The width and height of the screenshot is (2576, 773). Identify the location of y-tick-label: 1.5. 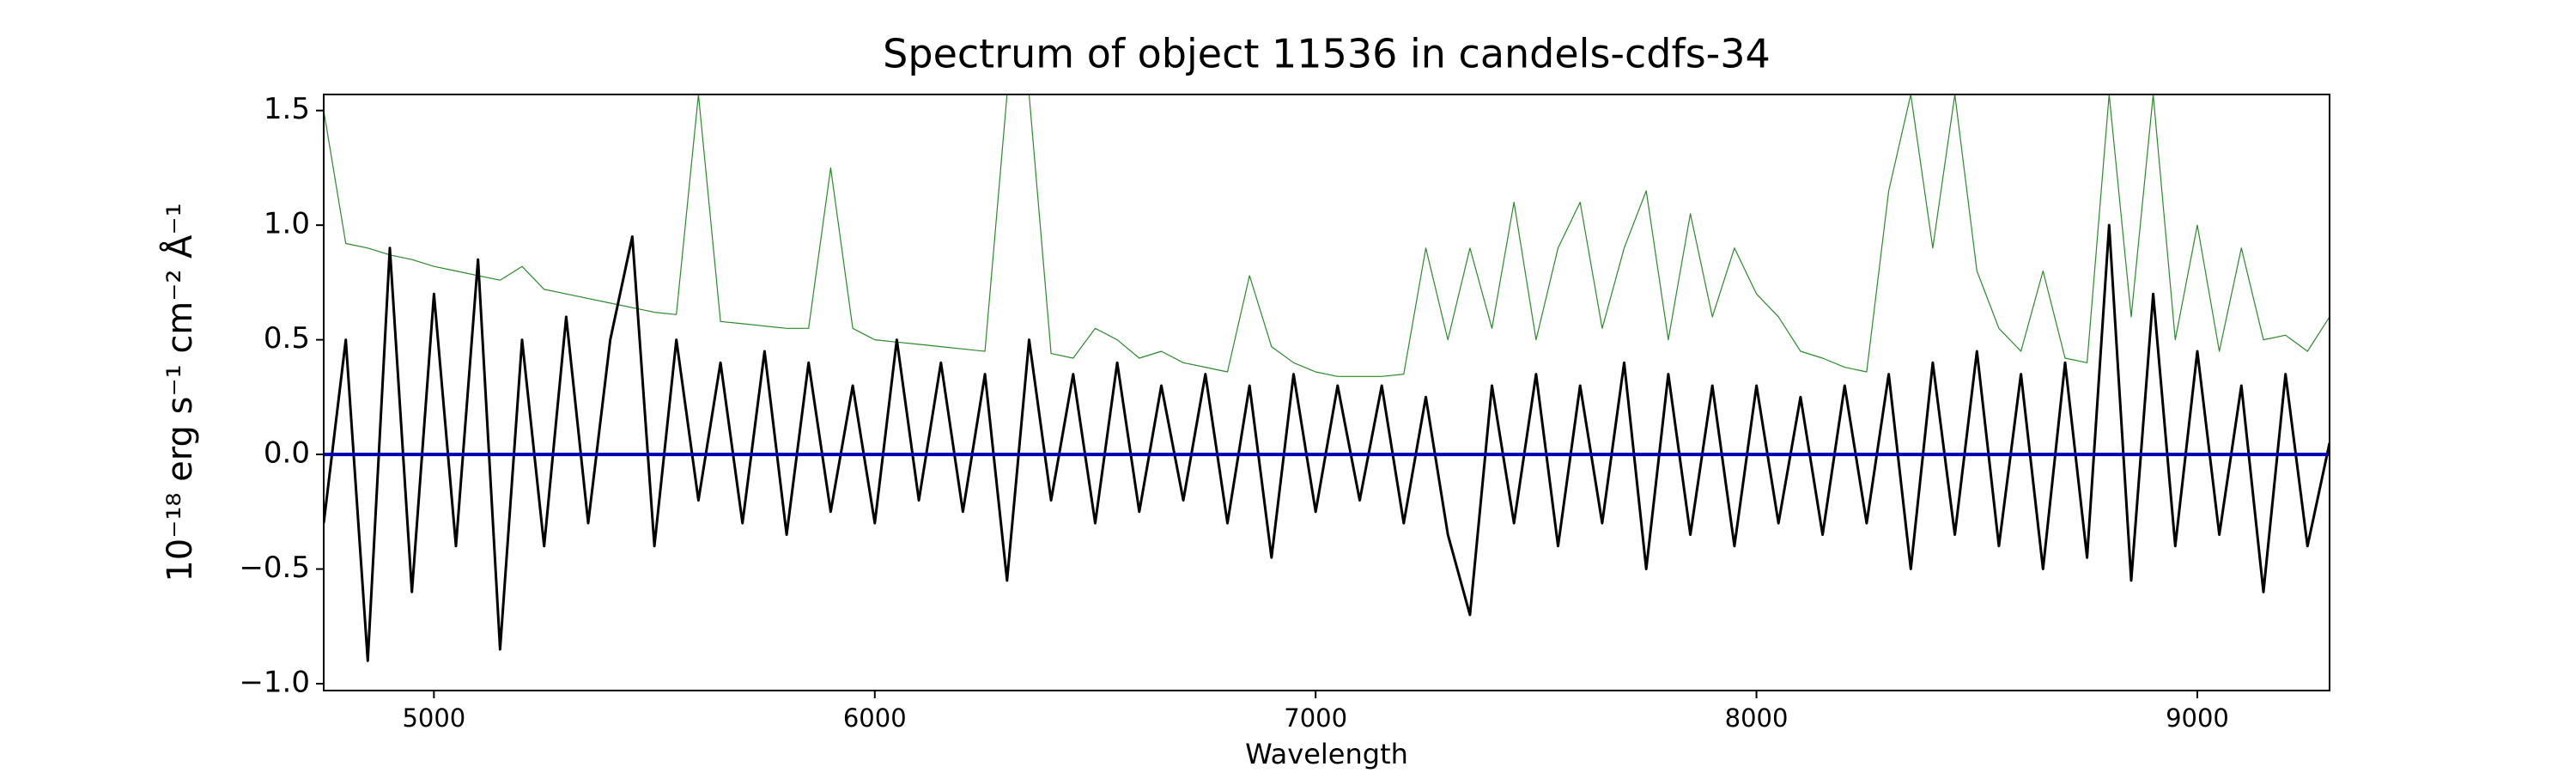
(287, 109).